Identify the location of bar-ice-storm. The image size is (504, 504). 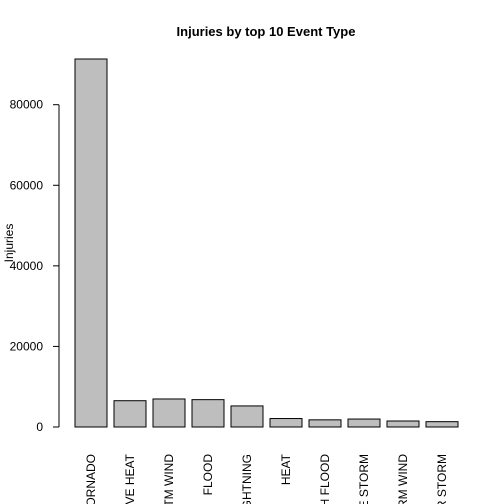
(364, 423).